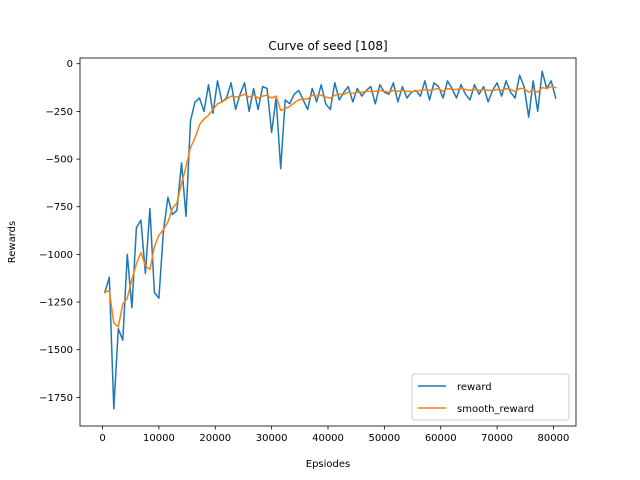  I want to click on x-tick-label: 80000, so click(554, 438).